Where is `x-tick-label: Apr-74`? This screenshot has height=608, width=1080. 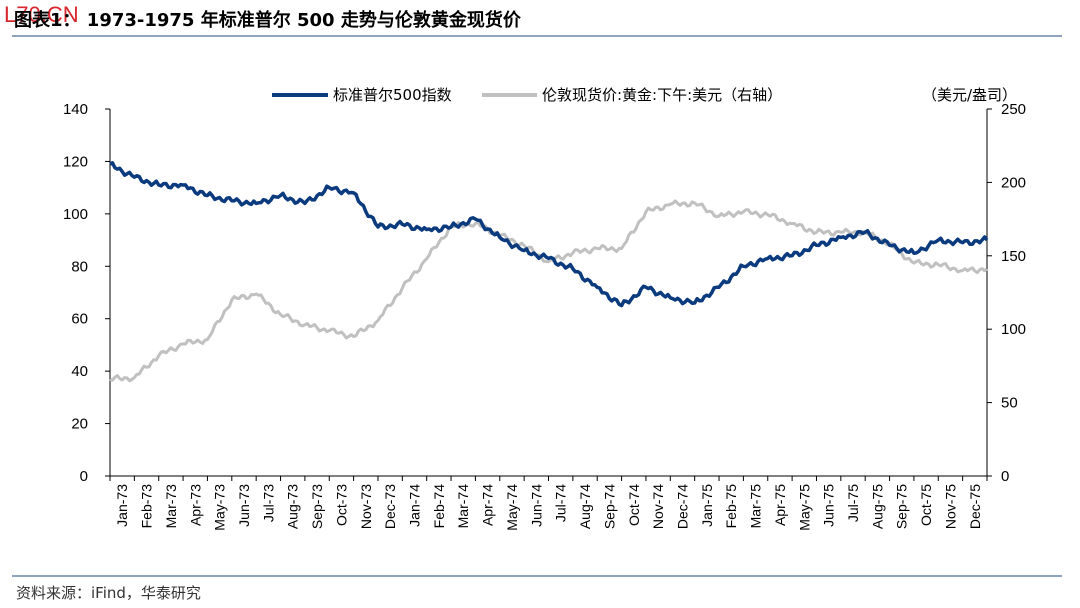
x-tick-label: Apr-74 is located at coordinates (488, 505).